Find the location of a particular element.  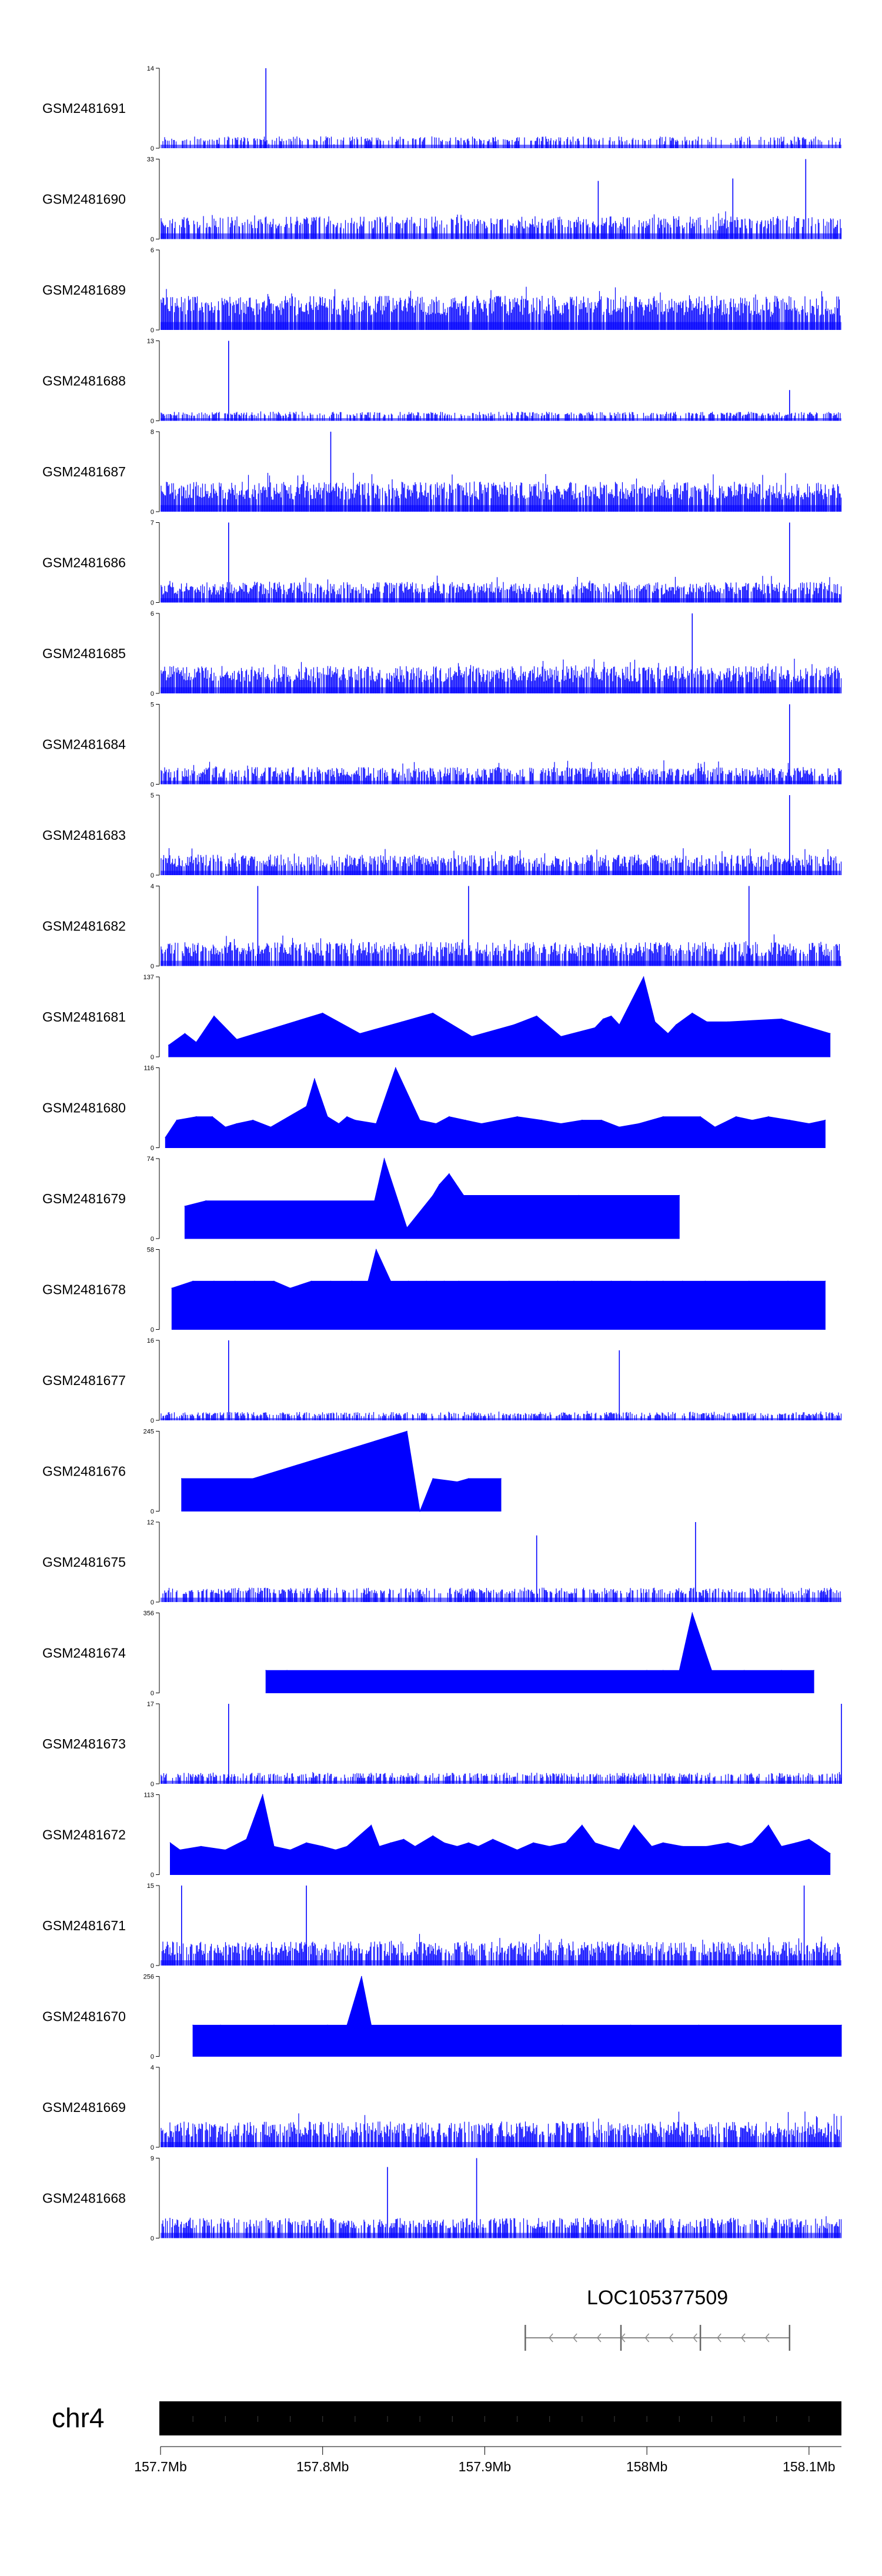

track-label: GSM2481680 is located at coordinates (84, 1108).